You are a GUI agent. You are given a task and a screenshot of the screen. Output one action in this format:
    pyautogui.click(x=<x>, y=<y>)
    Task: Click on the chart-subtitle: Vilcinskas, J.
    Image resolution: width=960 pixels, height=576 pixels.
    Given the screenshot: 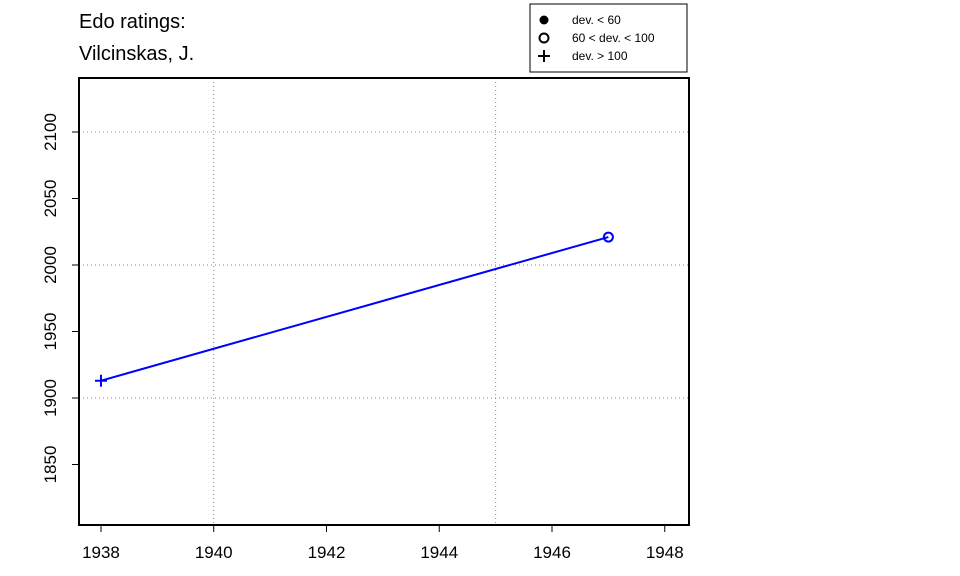 What is the action you would take?
    pyautogui.click(x=136, y=54)
    